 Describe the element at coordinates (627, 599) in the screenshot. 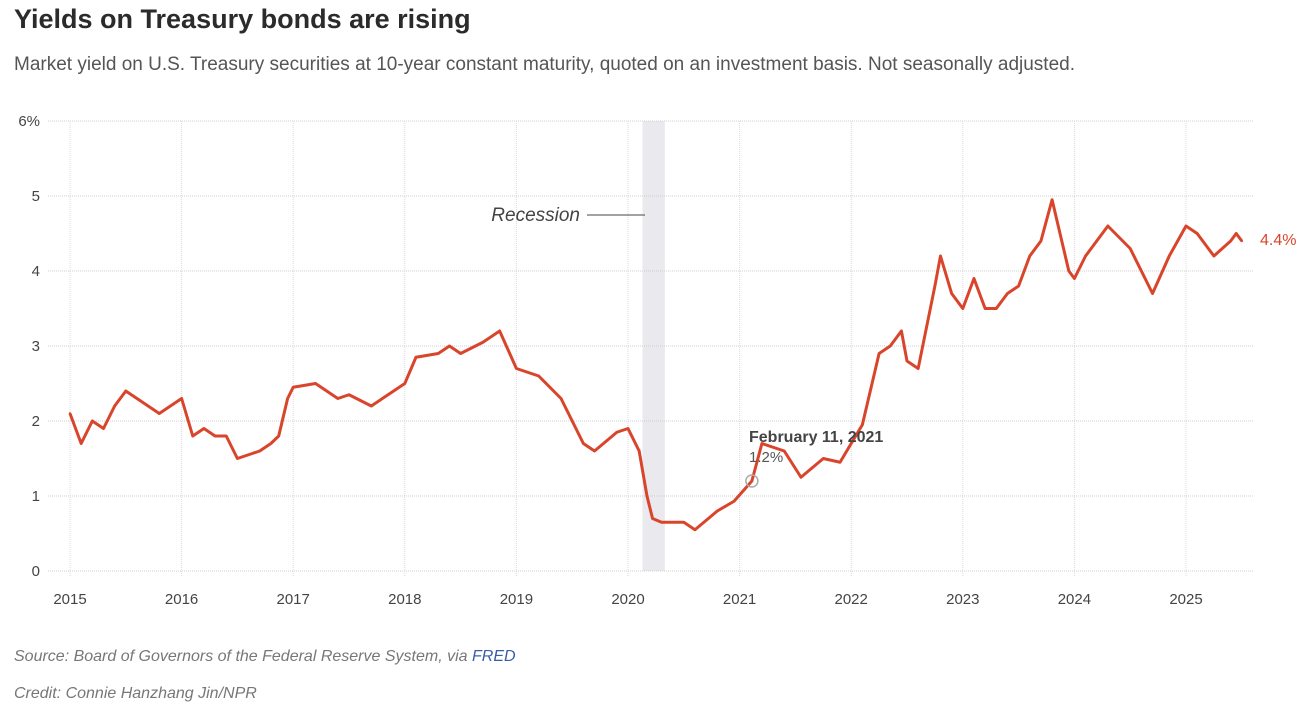

I see `x-tick-label: 2020` at that location.